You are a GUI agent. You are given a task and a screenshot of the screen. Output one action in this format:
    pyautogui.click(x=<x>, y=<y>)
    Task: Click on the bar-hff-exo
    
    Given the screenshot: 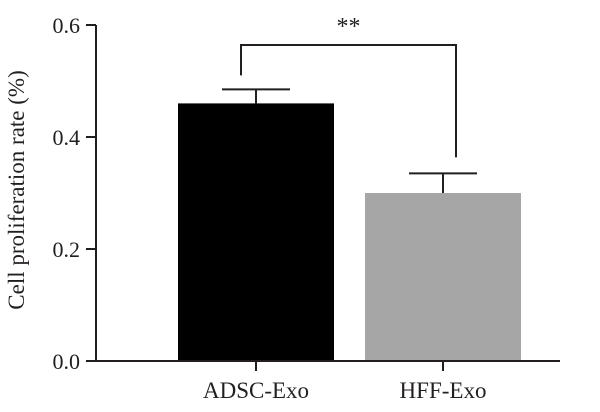 What is the action you would take?
    pyautogui.click(x=443, y=277)
    